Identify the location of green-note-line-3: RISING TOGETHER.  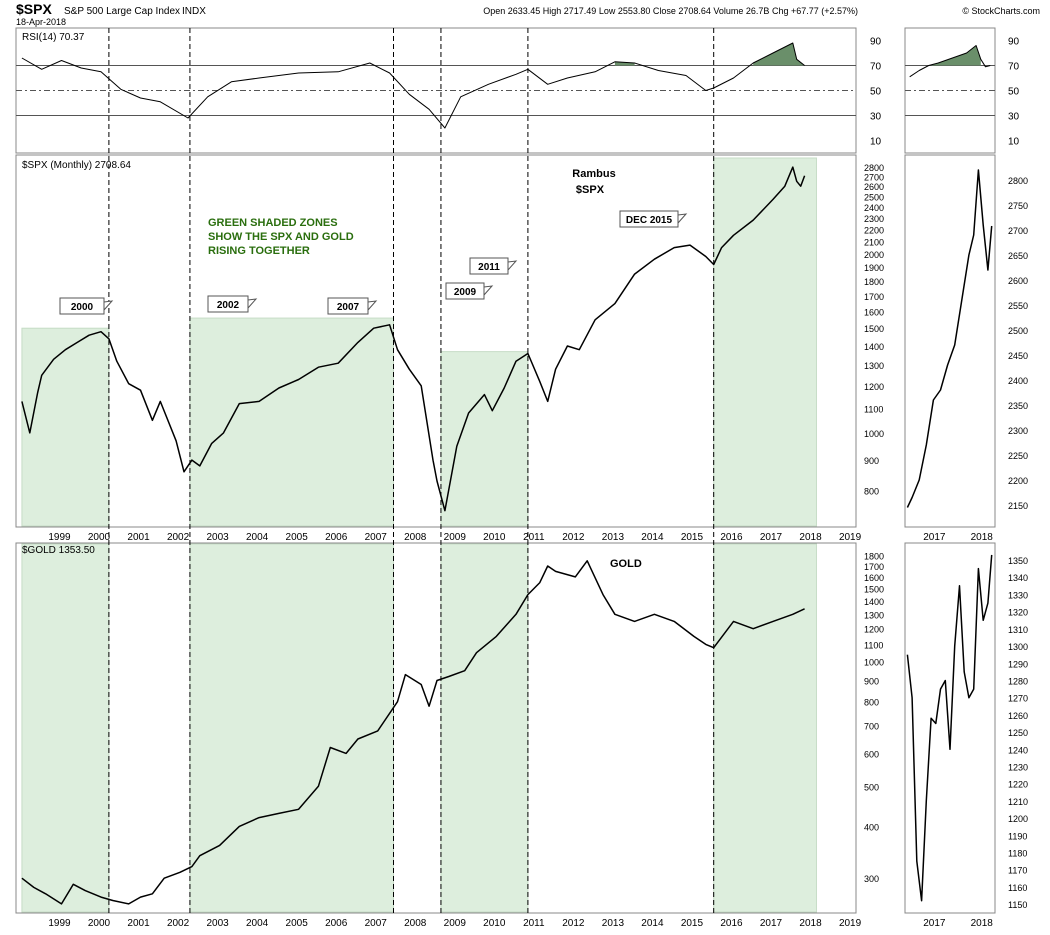
(259, 251).